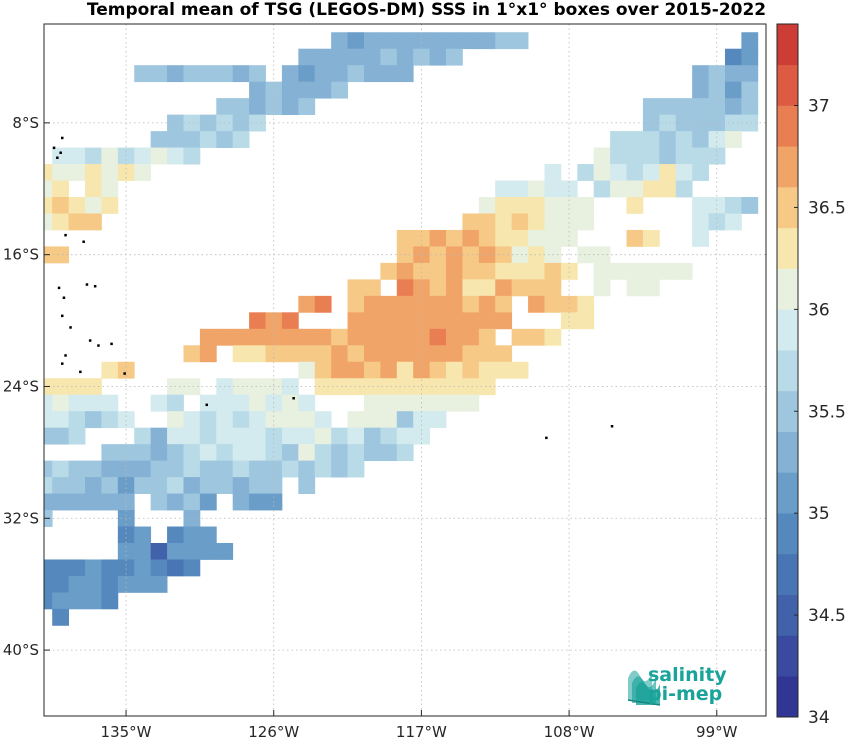 The width and height of the screenshot is (853, 740). I want to click on y-tick-label: 40°S, so click(21, 650).